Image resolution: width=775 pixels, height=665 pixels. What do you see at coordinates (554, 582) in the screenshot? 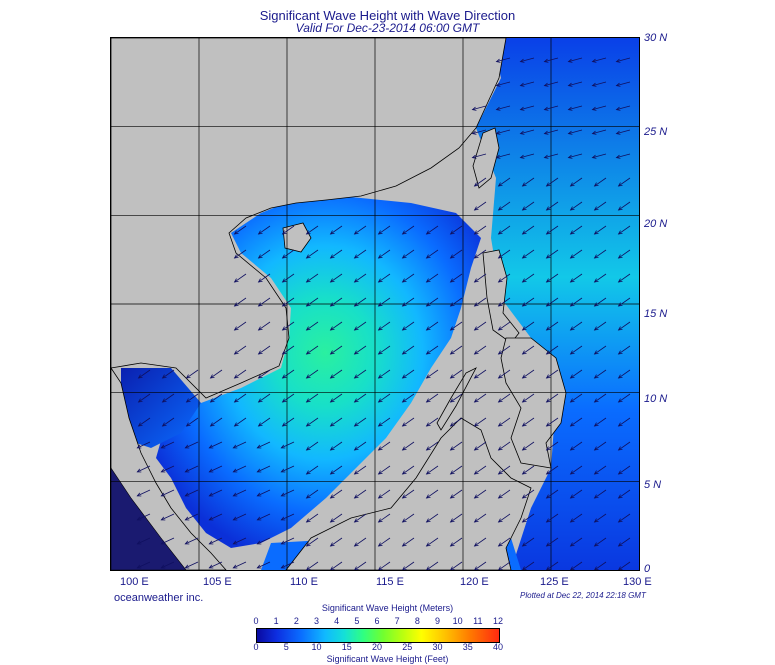
I see `lon-label-125e: 125 E` at bounding box center [554, 582].